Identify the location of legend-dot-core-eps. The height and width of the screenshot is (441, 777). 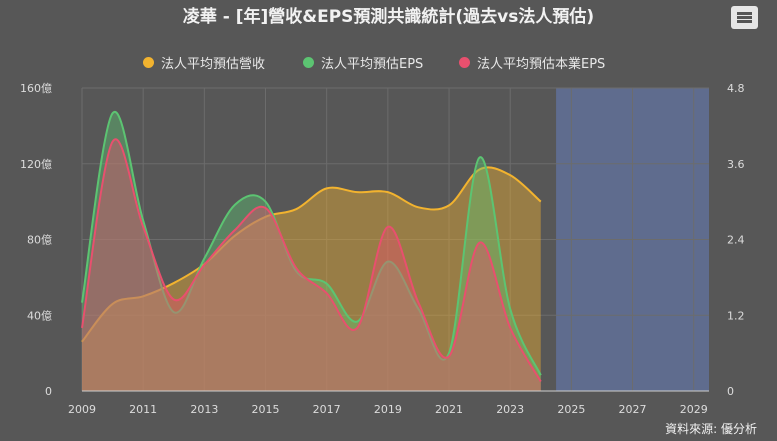
(464, 62).